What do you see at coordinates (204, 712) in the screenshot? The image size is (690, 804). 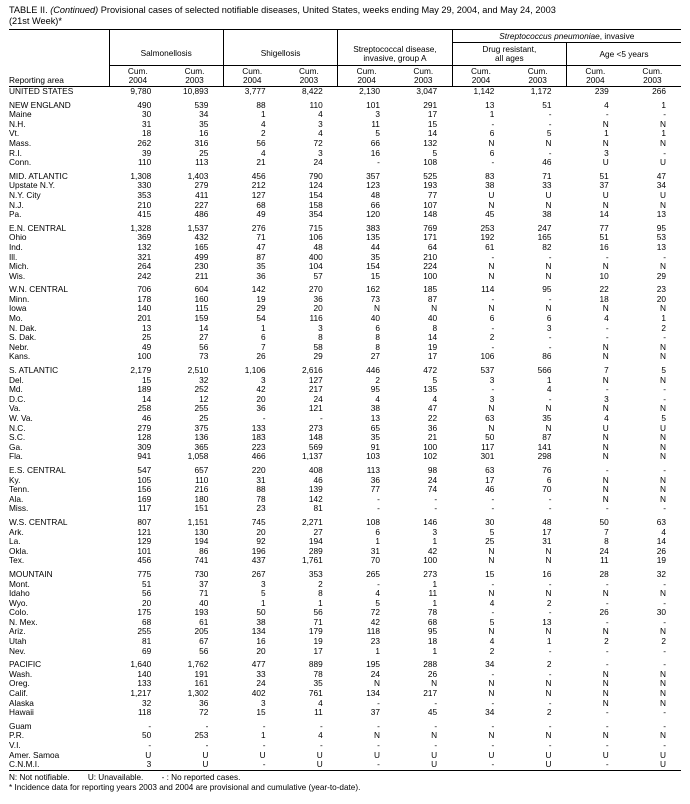 I see `value-cell: 72` at bounding box center [204, 712].